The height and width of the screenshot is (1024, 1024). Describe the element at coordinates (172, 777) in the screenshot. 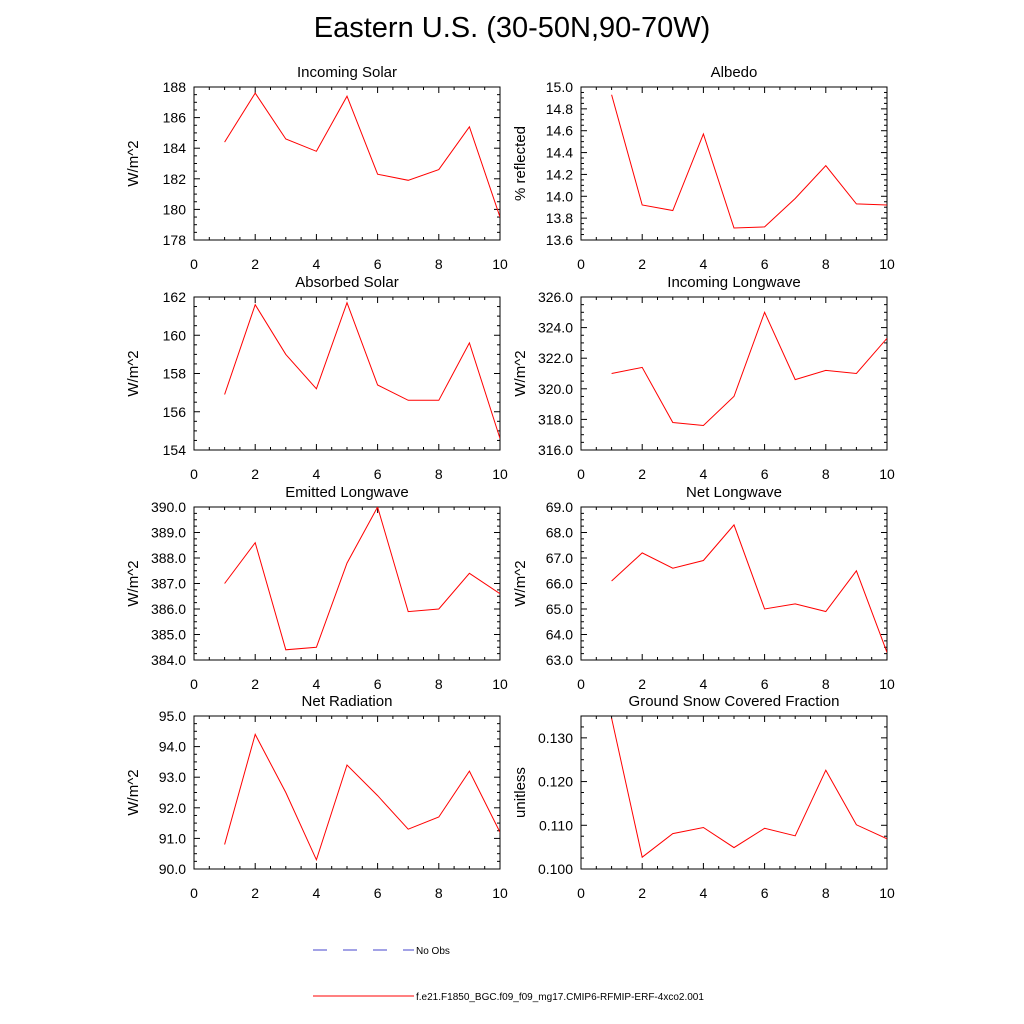

I see `y-tick-label: 93.0` at that location.